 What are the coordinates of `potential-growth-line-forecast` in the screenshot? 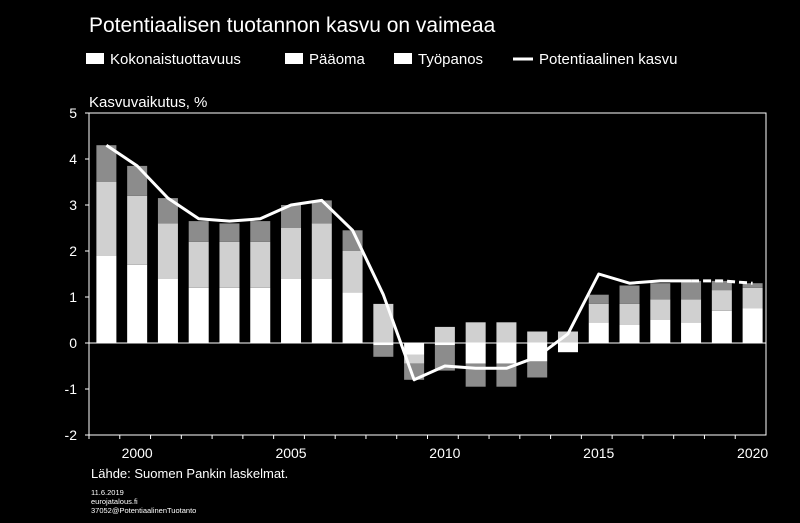 It's located at (722, 282).